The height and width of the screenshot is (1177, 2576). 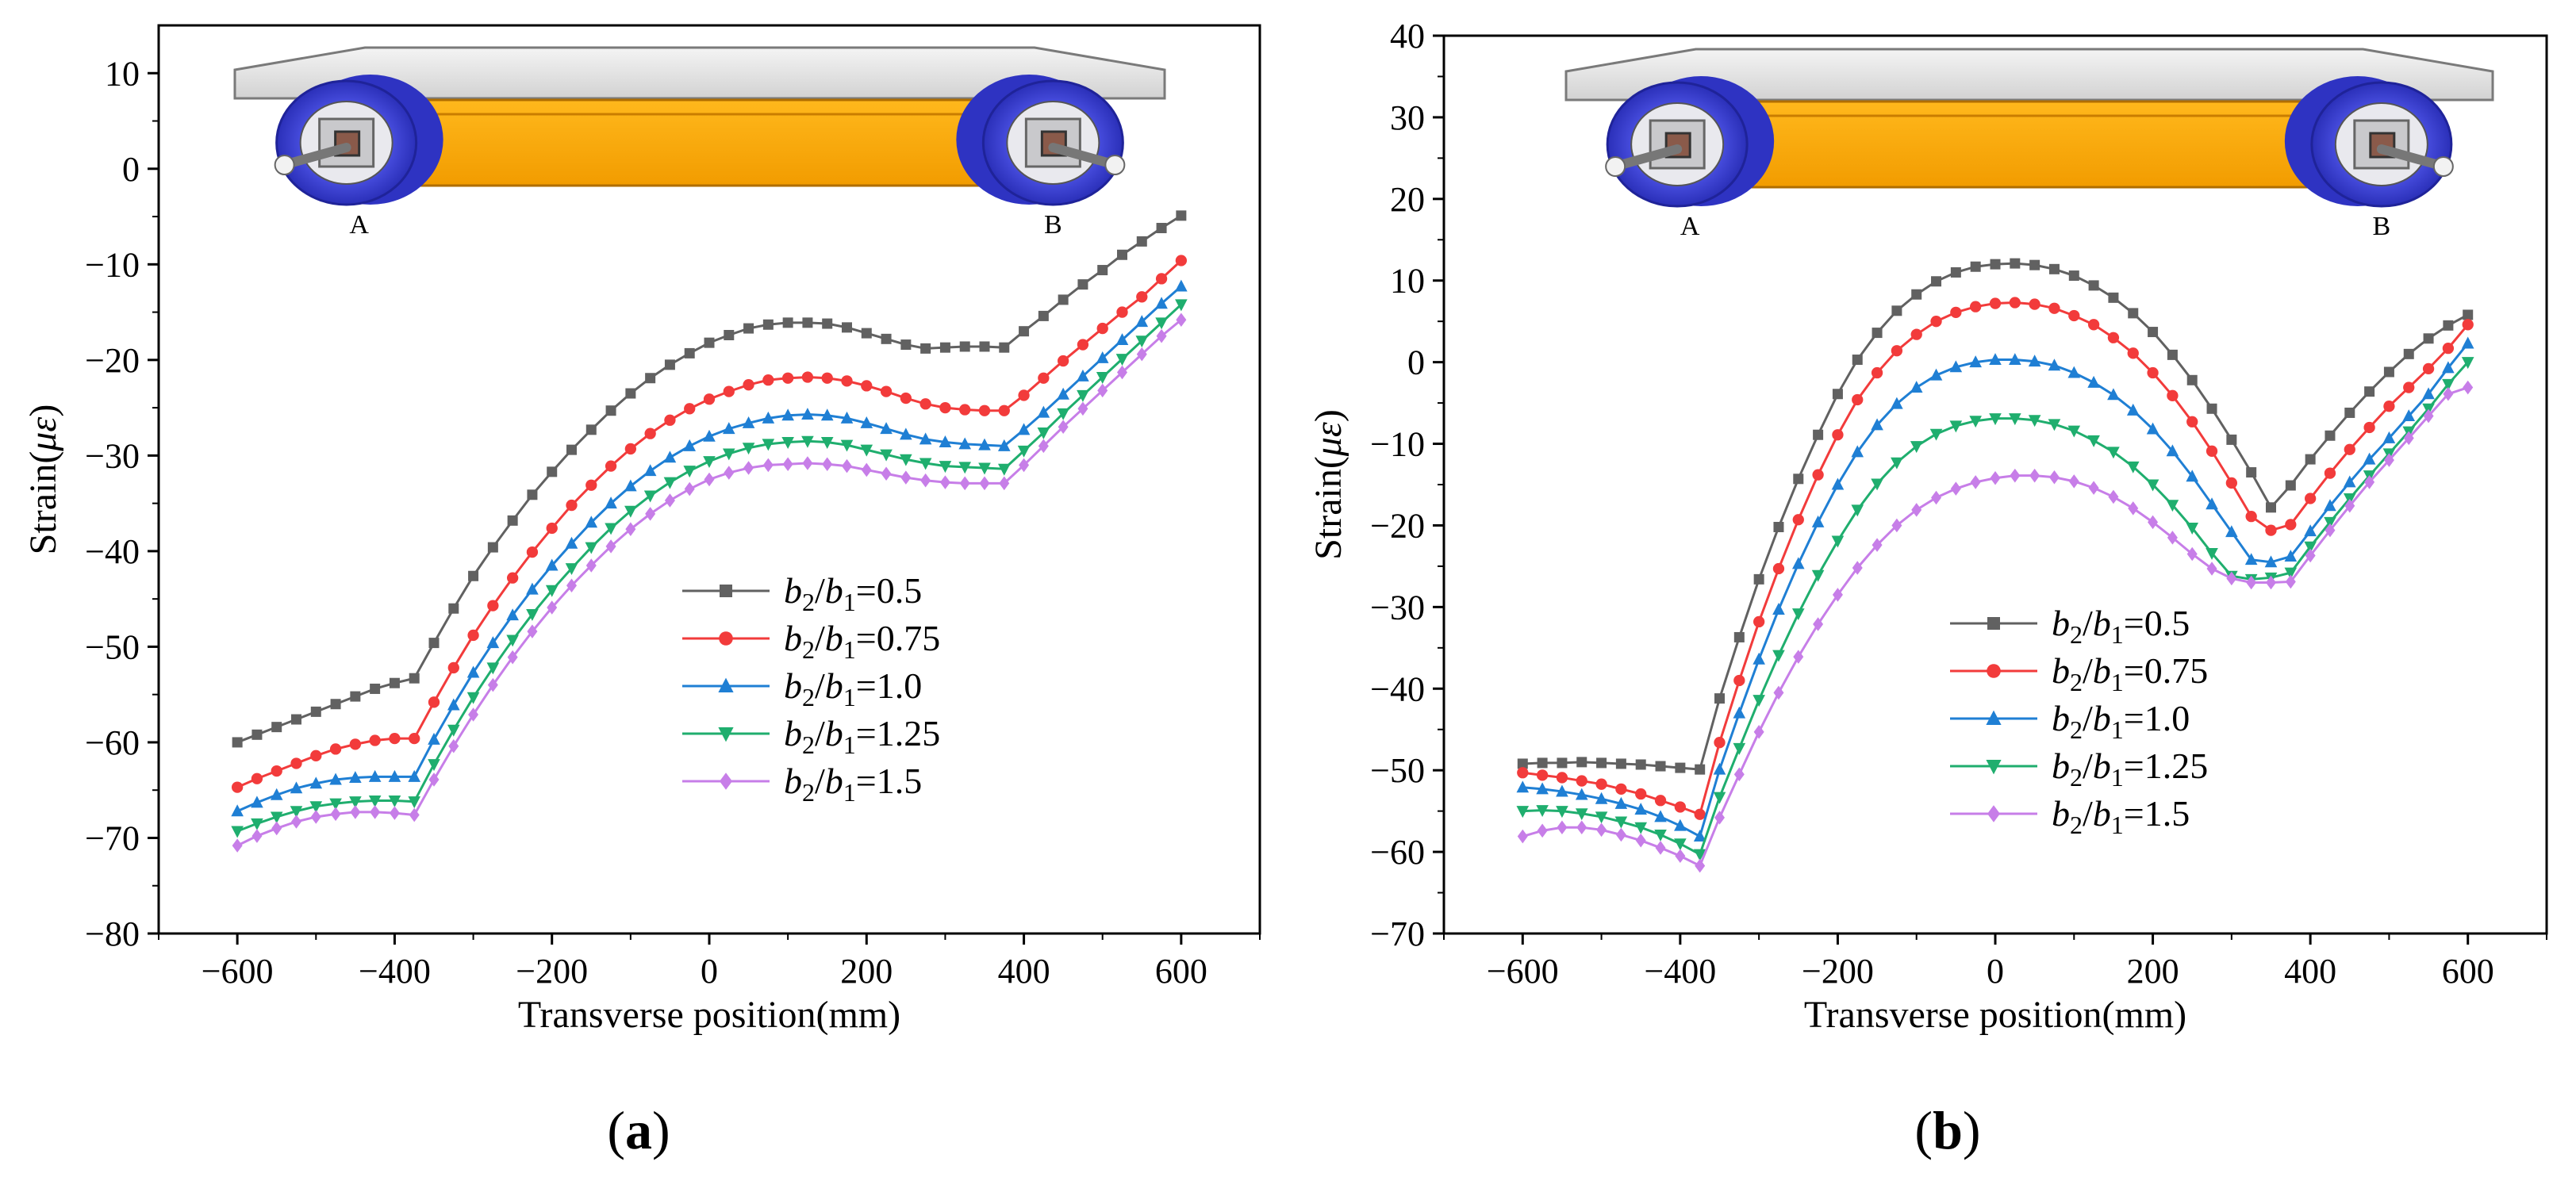 What do you see at coordinates (2153, 971) in the screenshot?
I see `x-tick-label: 200` at bounding box center [2153, 971].